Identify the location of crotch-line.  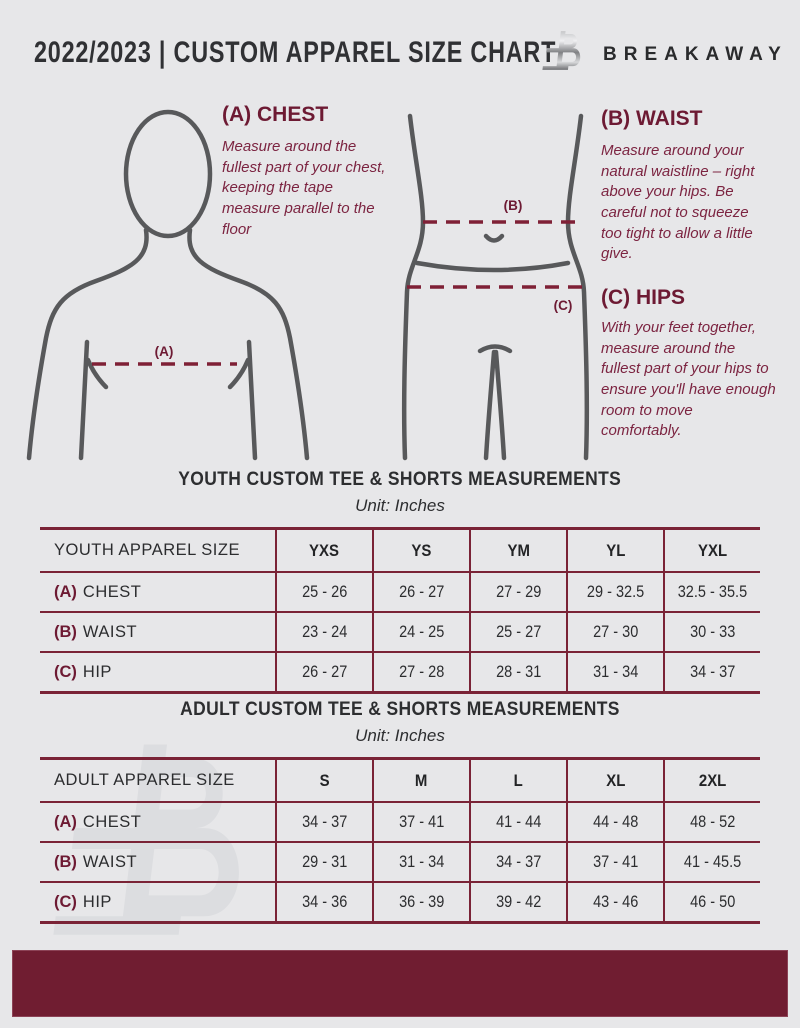
(495, 349).